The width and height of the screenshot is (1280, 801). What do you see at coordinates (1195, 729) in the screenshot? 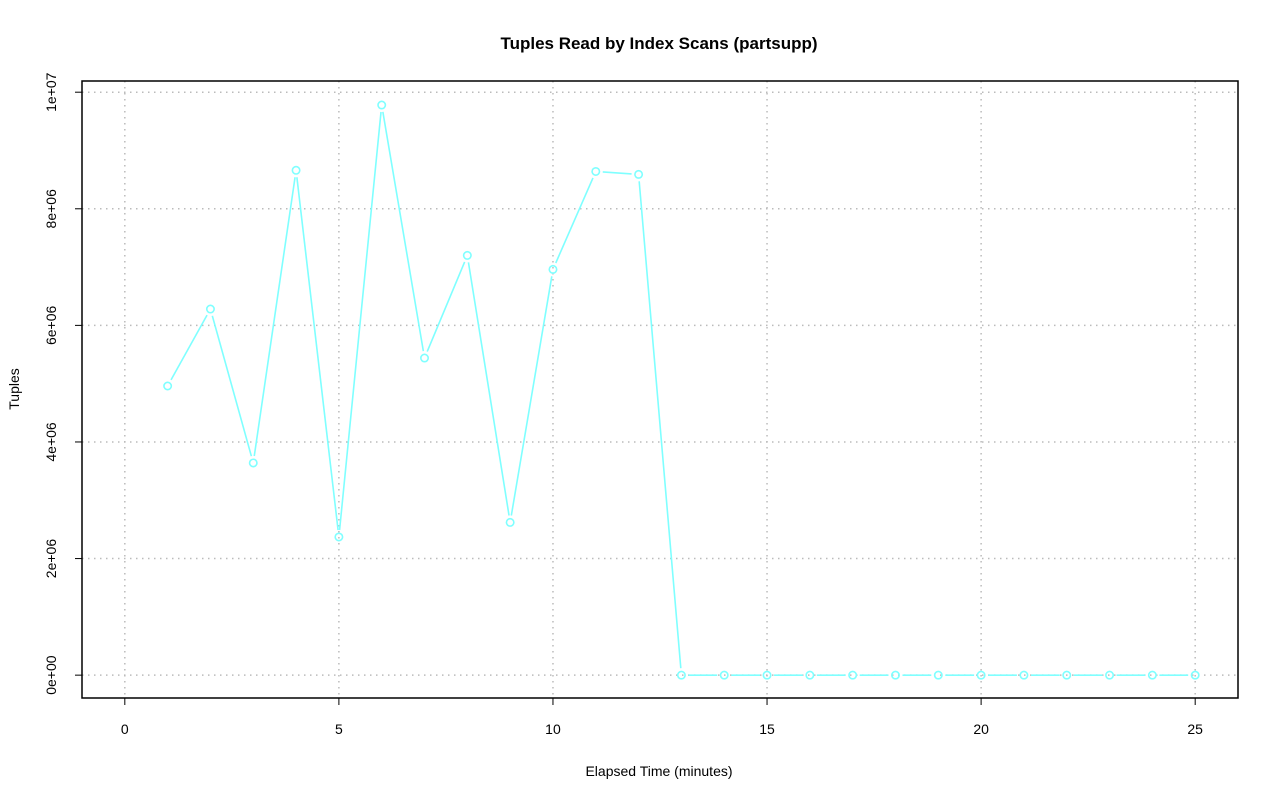
I see `x-tick-label: 25` at bounding box center [1195, 729].